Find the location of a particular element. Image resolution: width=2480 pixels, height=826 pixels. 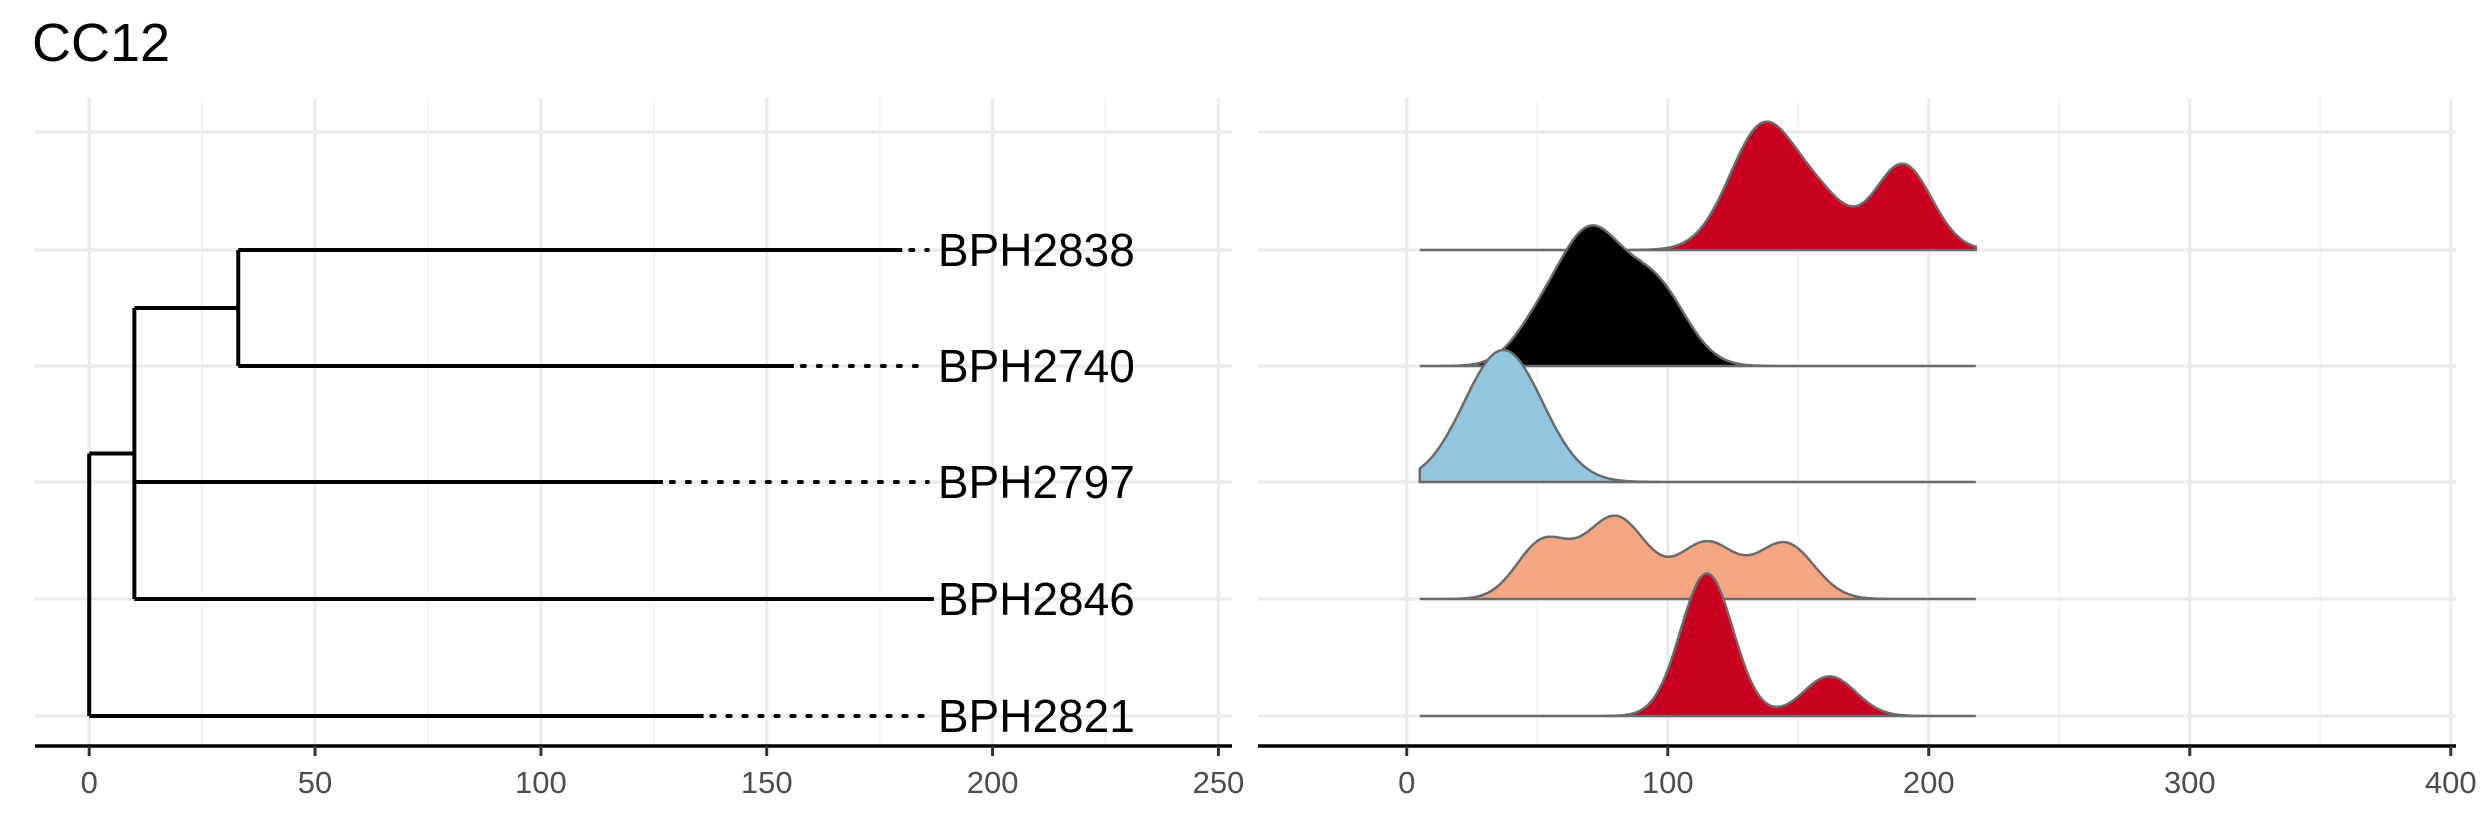

density-ridge-BPH2740 is located at coordinates (1697, 296).